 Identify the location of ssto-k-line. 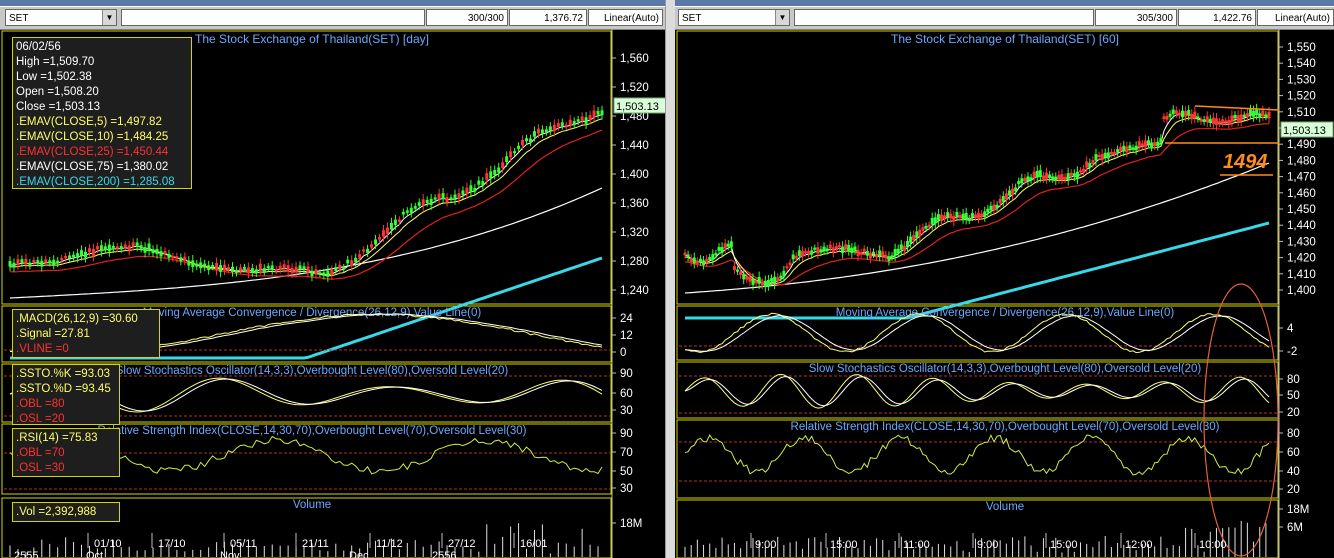
(977, 391).